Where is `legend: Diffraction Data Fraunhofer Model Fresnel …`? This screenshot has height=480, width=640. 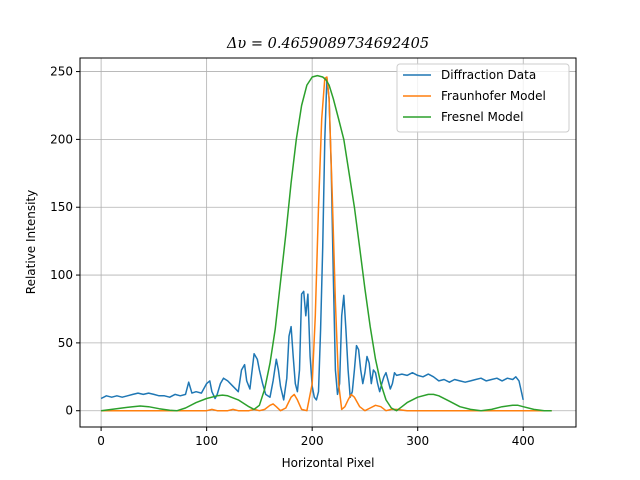 legend: Diffraction Data Fraunhofer Model Fresnel … is located at coordinates (483, 98).